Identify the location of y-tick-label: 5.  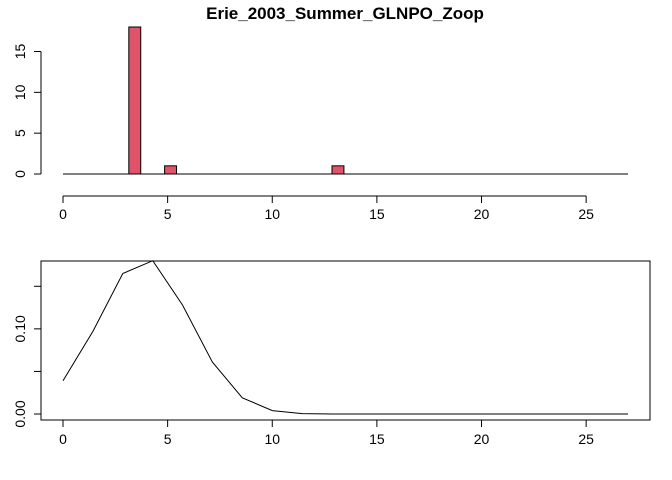
(20, 133).